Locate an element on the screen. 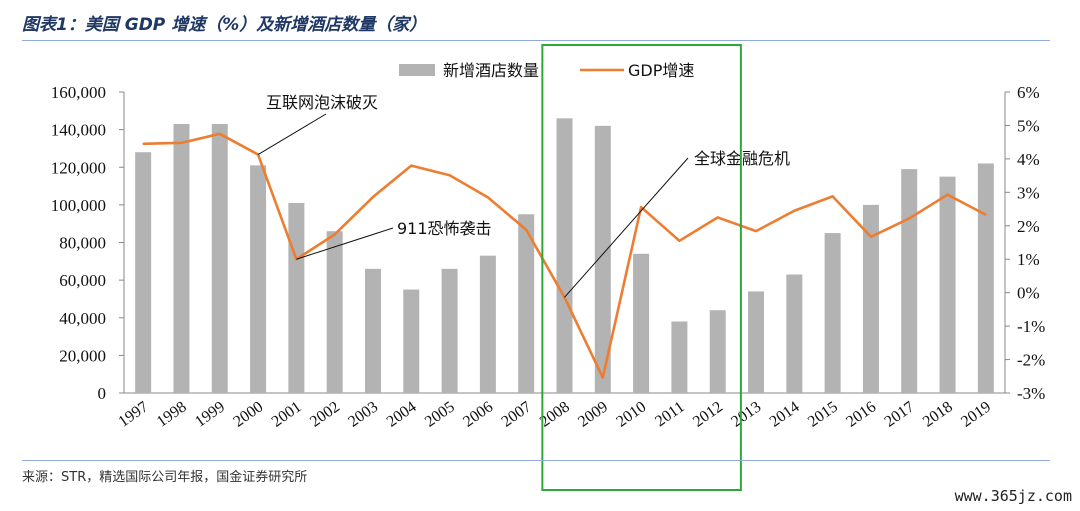 The image size is (1080, 511). annotation-dotcom-leader is located at coordinates (292, 134).